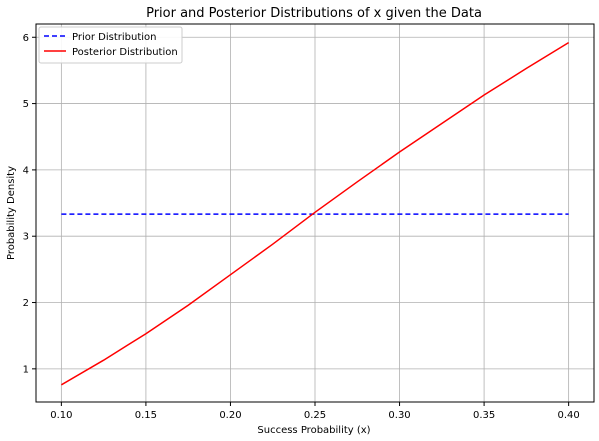  I want to click on x-tick-label: 0.25, so click(315, 415).